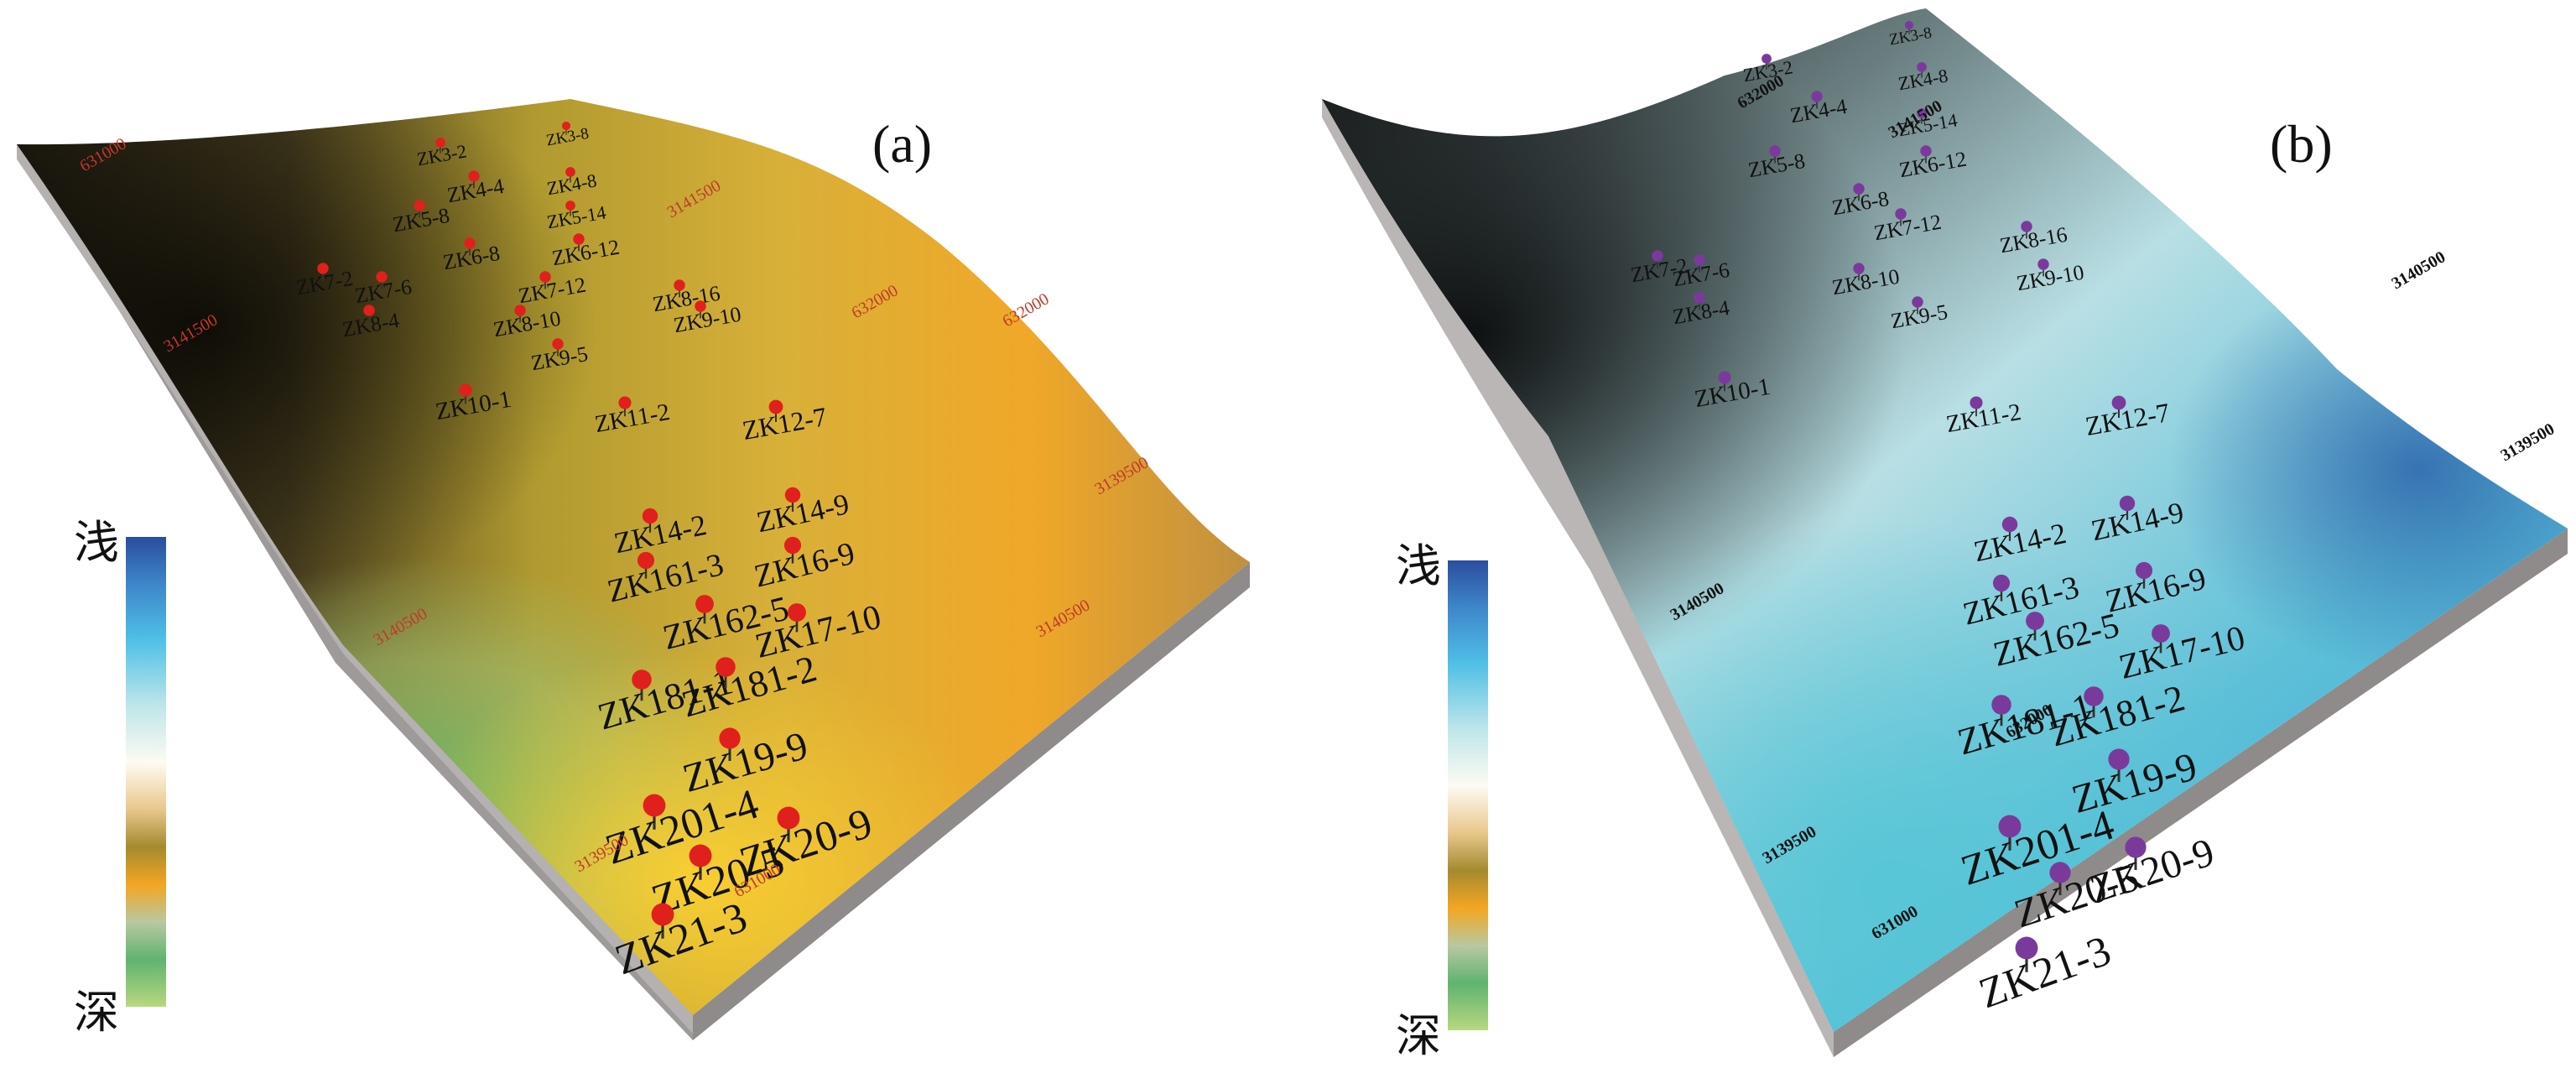 The width and height of the screenshot is (2576, 1068). What do you see at coordinates (2201, 793) in the screenshot?
I see `box-front-side-b` at bounding box center [2201, 793].